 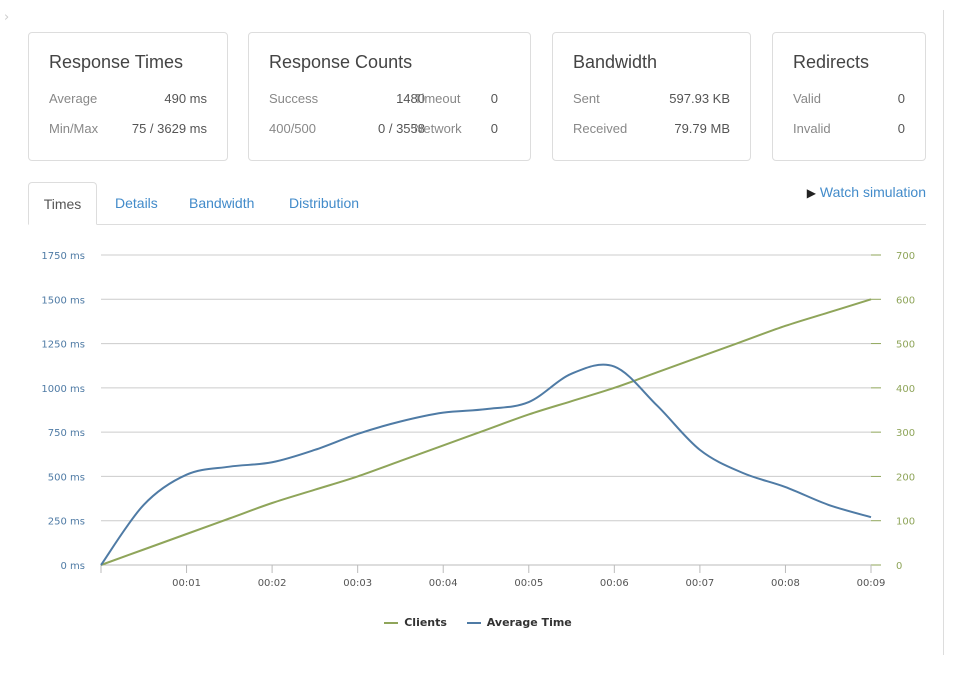 I want to click on received-value: 79.79 MB, so click(x=702, y=128).